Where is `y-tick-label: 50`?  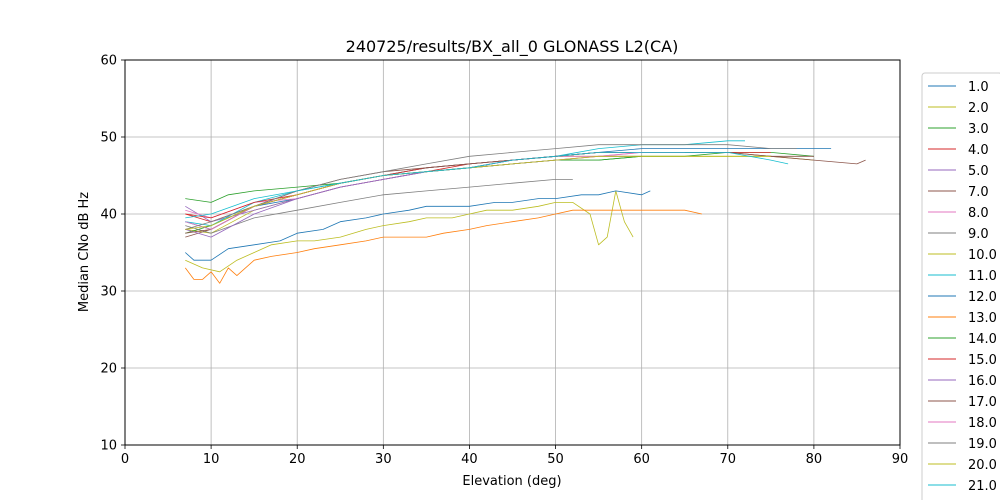
y-tick-label: 50 is located at coordinates (108, 138).